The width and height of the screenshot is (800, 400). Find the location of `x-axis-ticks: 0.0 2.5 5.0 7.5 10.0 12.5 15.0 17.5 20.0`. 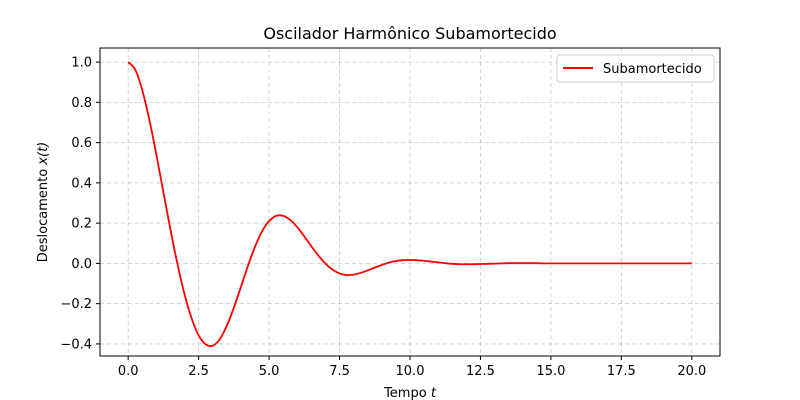

x-axis-ticks: 0.0 2.5 5.0 7.5 10.0 12.5 15.0 17.5 20.0 is located at coordinates (412, 367).